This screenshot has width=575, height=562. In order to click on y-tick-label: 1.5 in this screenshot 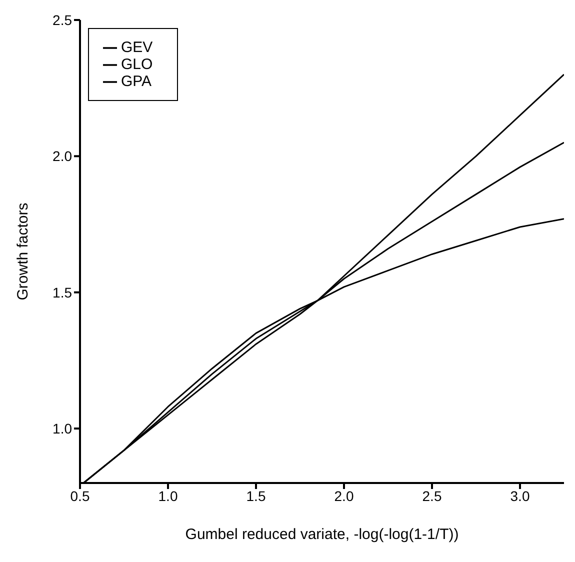, I will do `click(62, 292)`.